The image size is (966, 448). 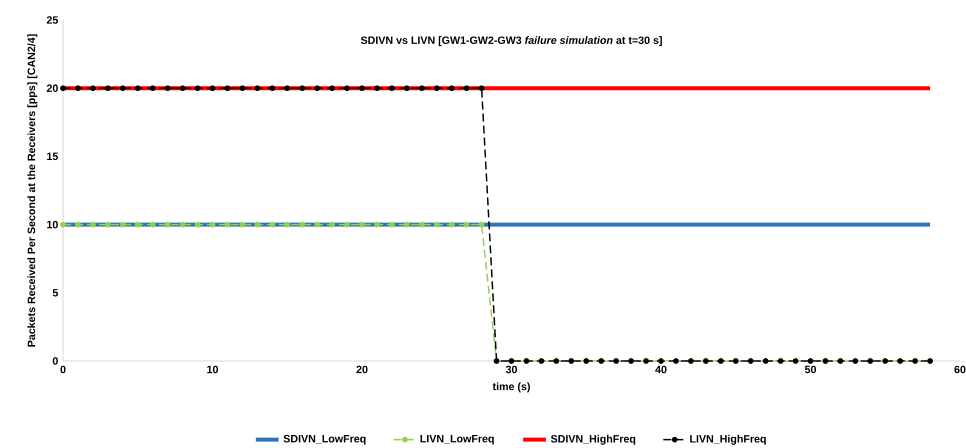 What do you see at coordinates (55, 293) in the screenshot?
I see `y-tick-label: 5` at bounding box center [55, 293].